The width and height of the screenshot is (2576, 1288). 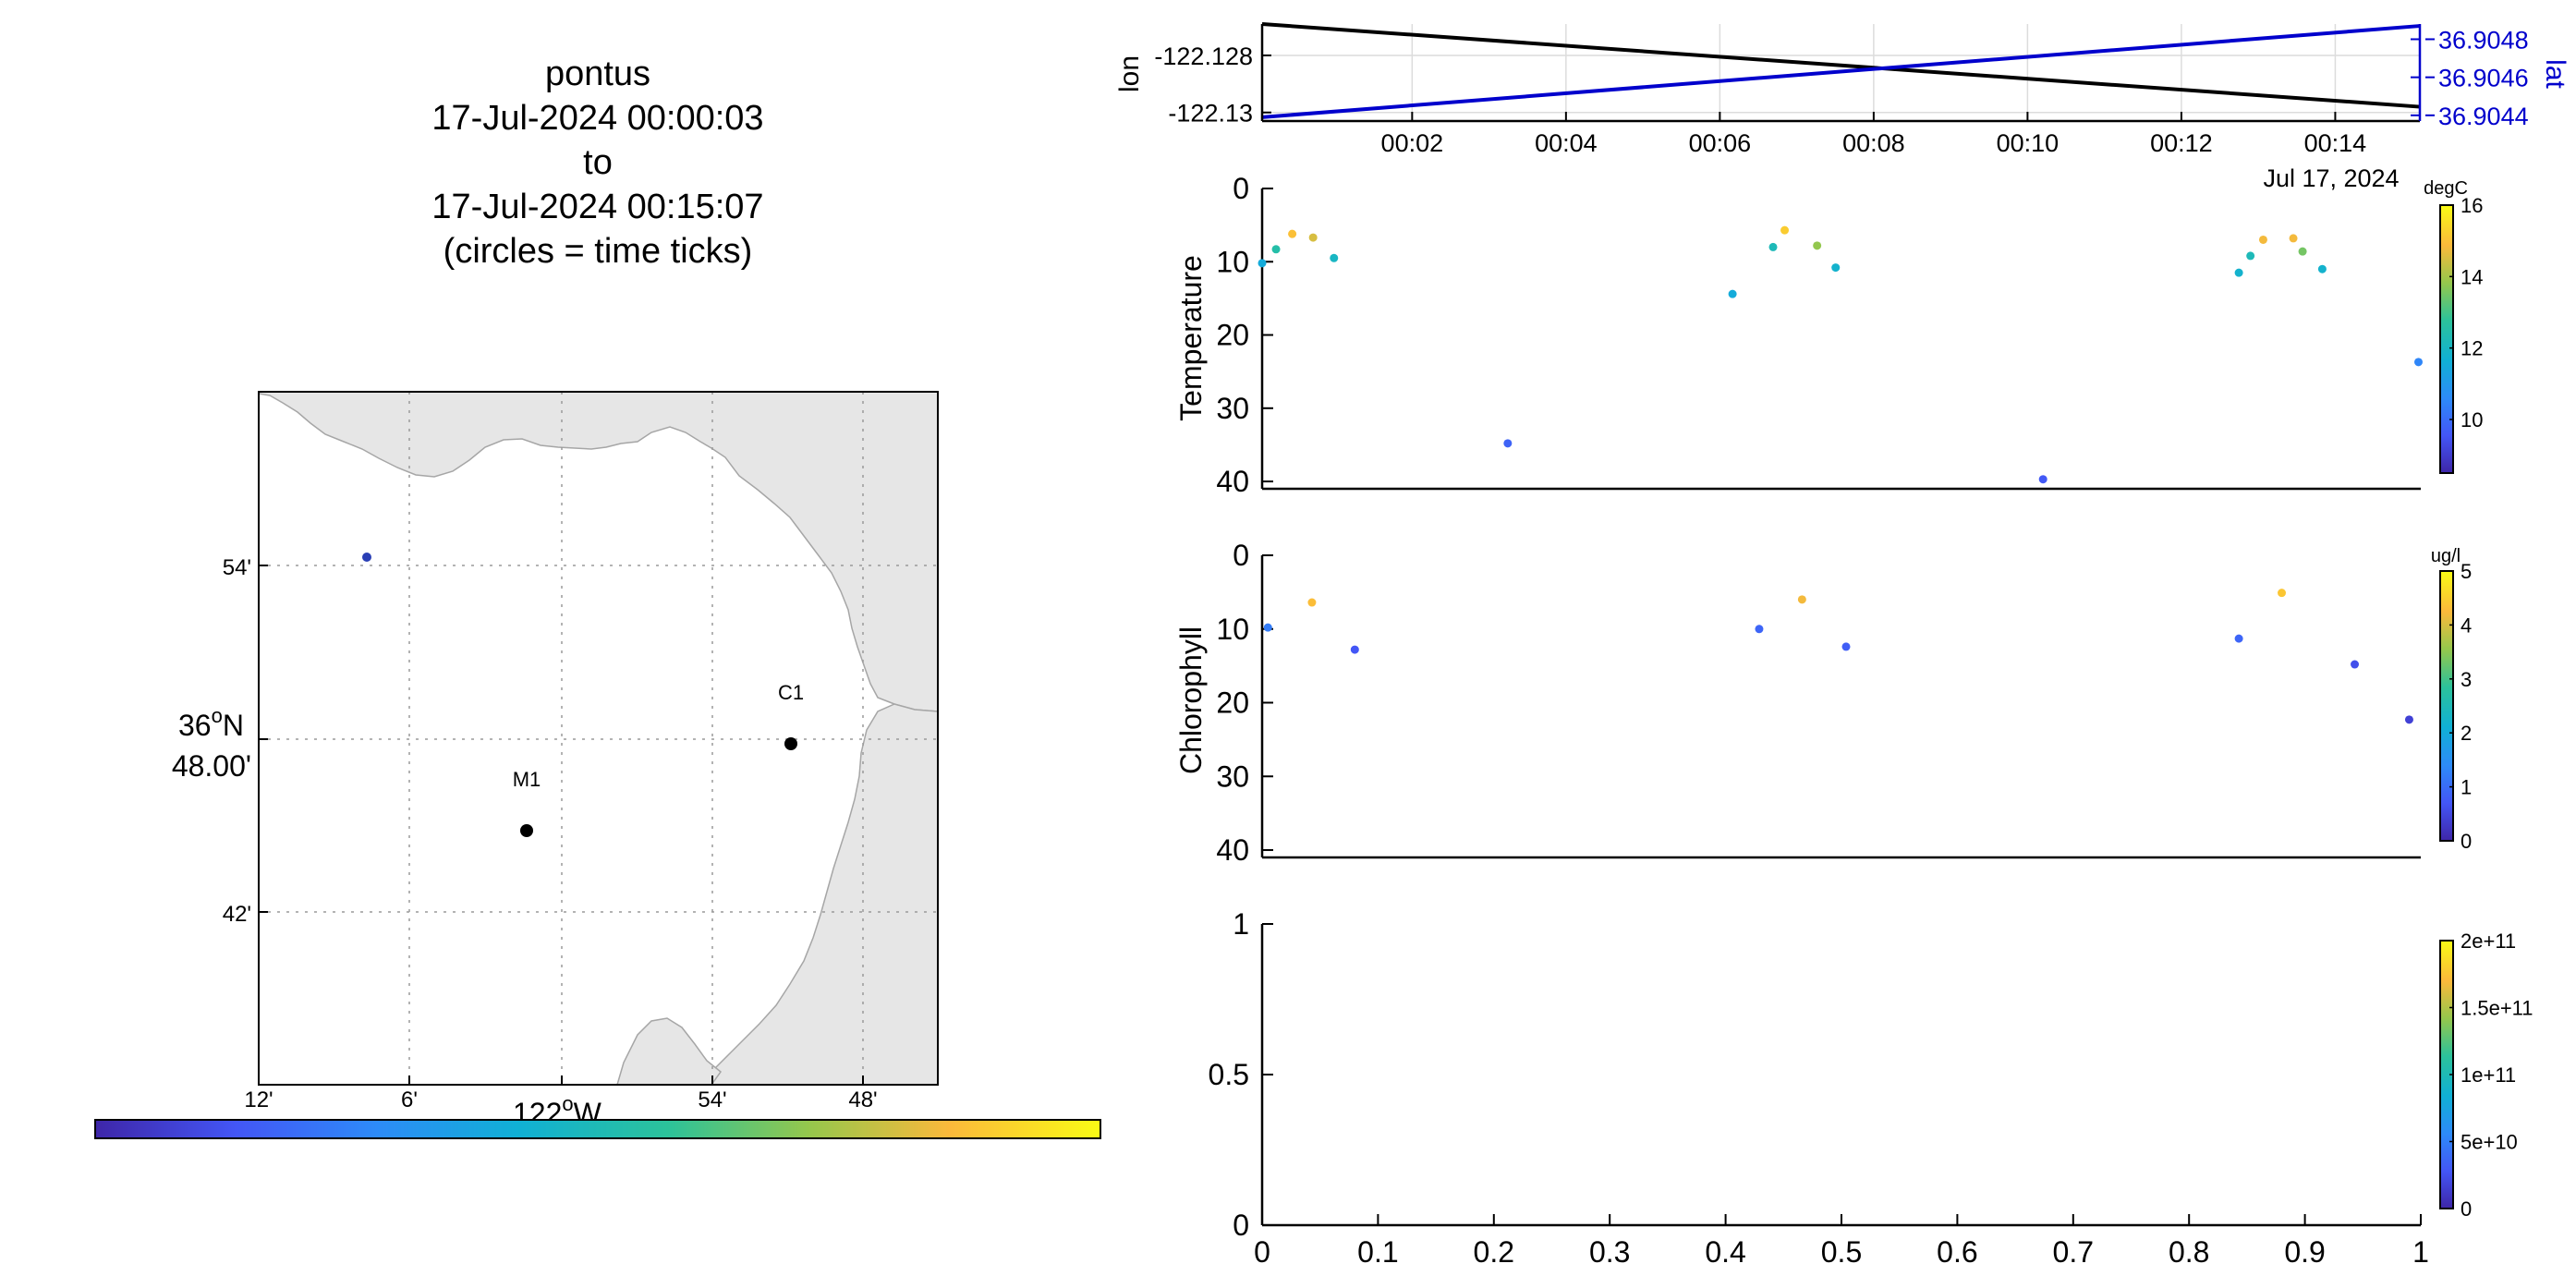 I want to click on title-line-5: (circles = time ticks), so click(x=598, y=252).